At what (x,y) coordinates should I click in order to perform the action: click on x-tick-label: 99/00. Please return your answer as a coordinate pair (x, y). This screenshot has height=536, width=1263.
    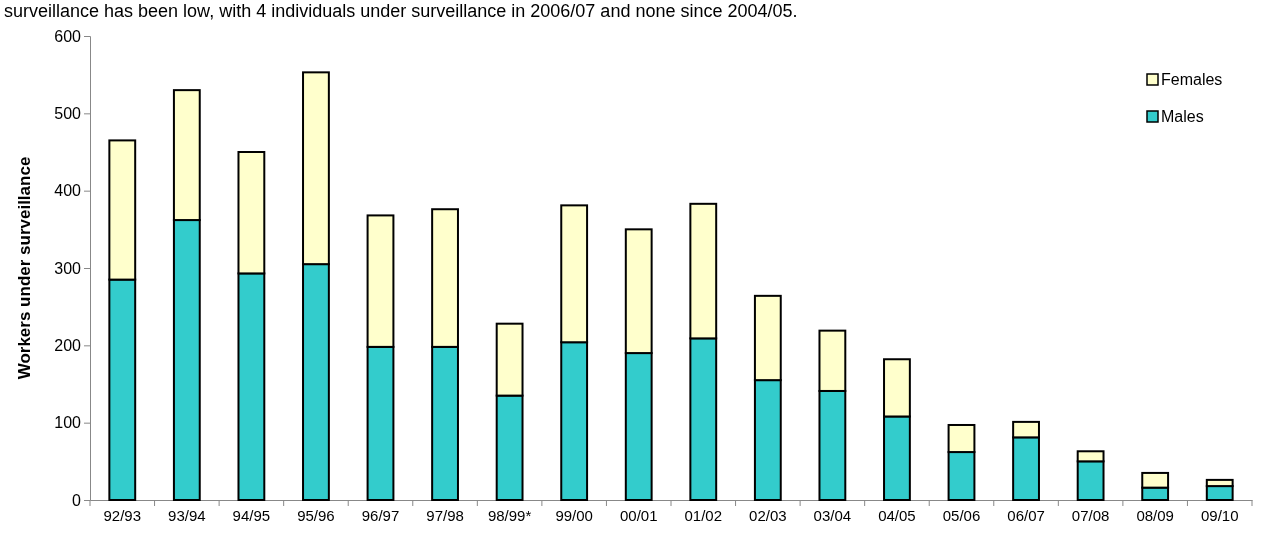
    Looking at the image, I should click on (574, 515).